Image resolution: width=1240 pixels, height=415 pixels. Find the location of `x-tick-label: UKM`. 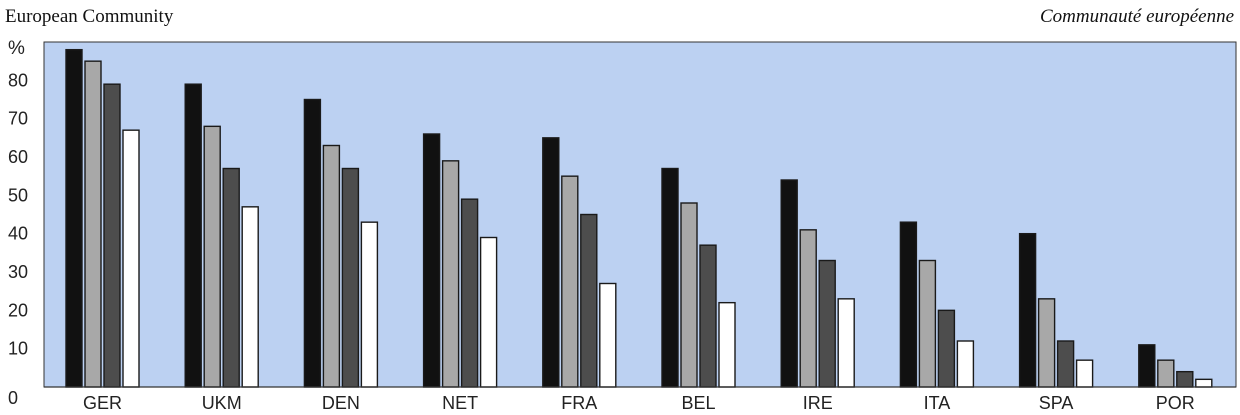

x-tick-label: UKM is located at coordinates (222, 403).